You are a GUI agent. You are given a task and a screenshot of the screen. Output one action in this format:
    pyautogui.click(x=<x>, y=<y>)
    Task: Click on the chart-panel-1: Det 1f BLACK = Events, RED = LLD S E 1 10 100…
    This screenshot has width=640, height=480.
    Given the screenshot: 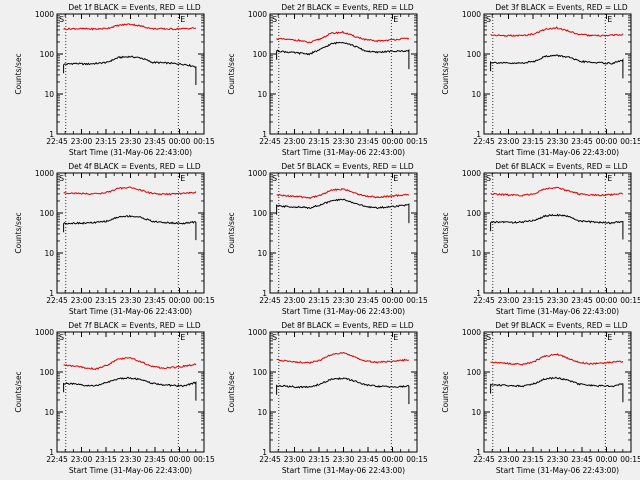 What is the action you would take?
    pyautogui.click(x=114, y=80)
    